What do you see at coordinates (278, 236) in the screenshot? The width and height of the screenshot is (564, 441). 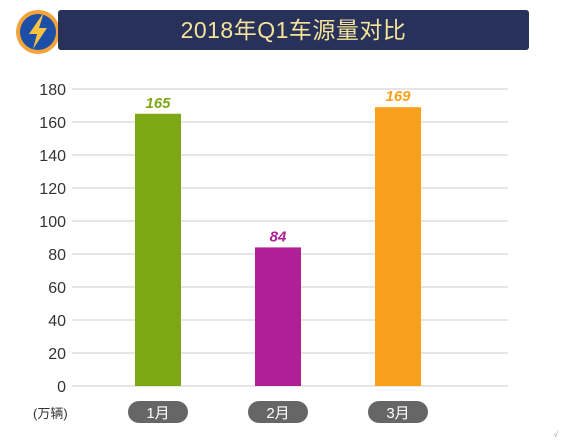 I see `data-label: 84` at bounding box center [278, 236].